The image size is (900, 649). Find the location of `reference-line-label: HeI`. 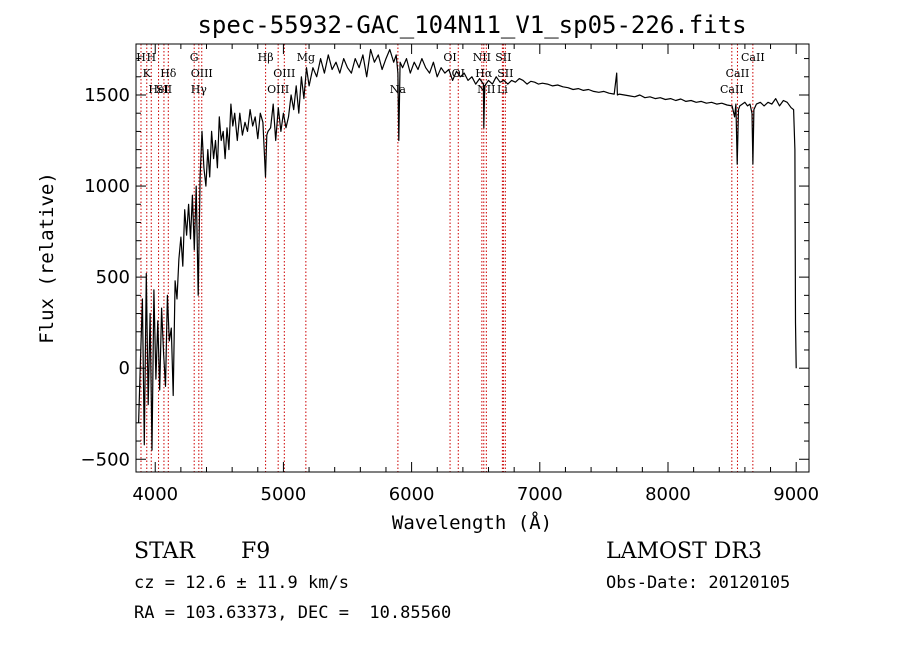

reference-line-label: HeI is located at coordinates (158, 89).